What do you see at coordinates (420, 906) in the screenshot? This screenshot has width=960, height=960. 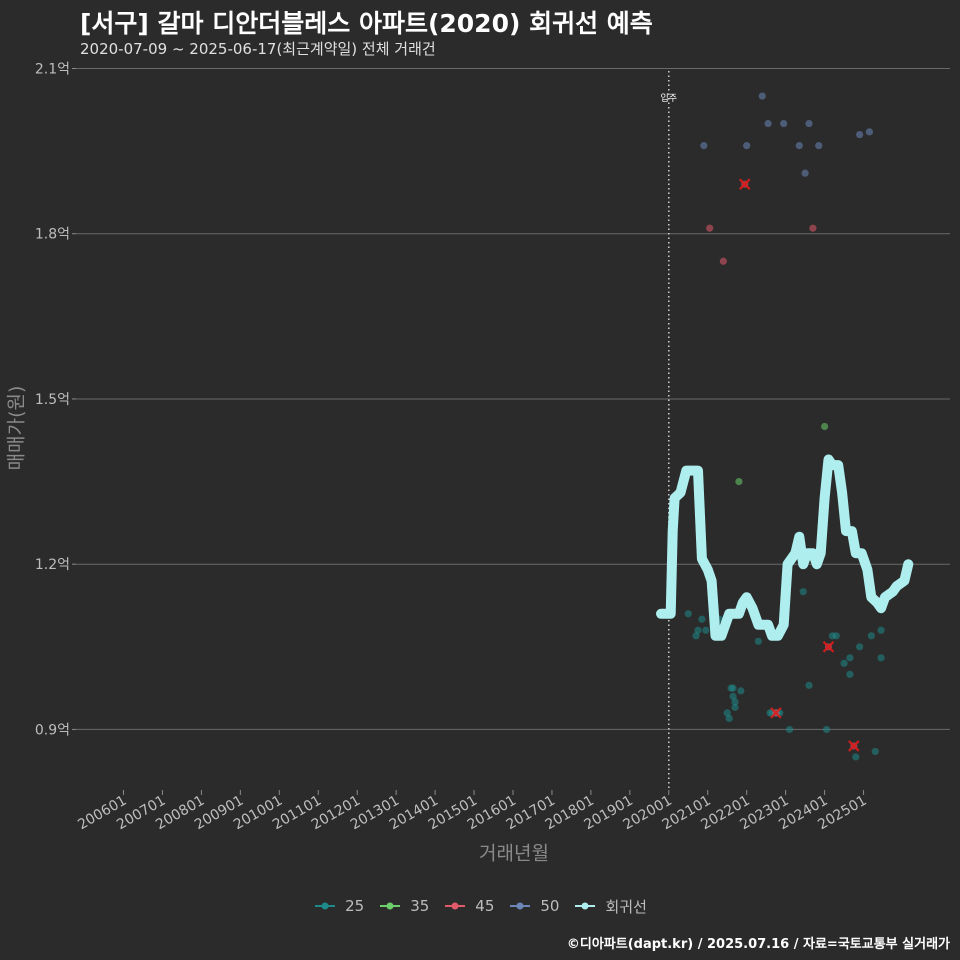 I see `legend-label: 35` at bounding box center [420, 906].